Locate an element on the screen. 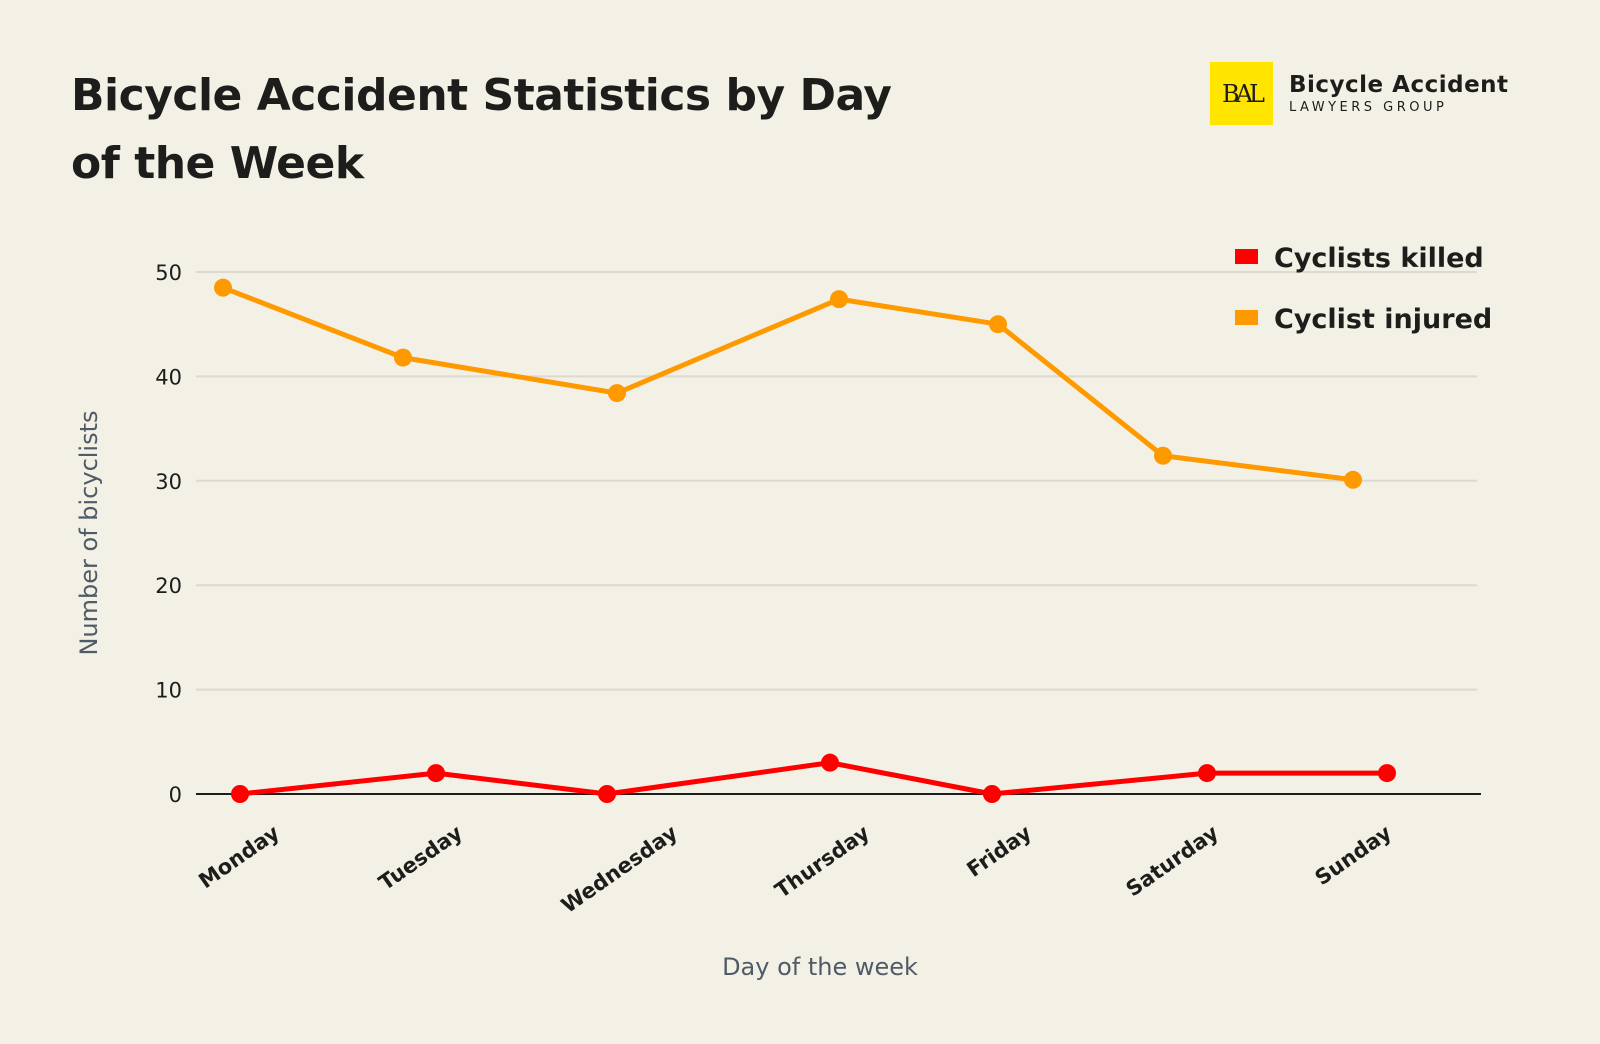  legend: Cyclists killed Cyclist injured is located at coordinates (1363, 289).